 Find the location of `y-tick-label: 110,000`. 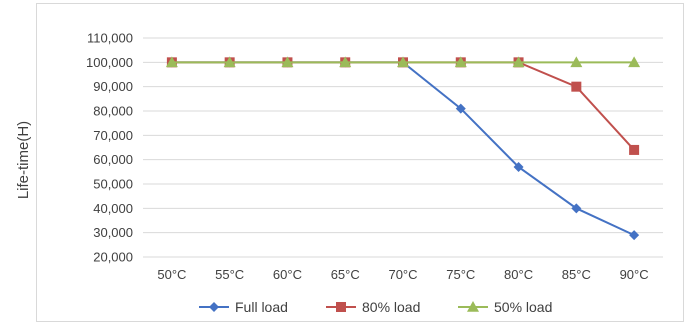

y-tick-label: 110,000 is located at coordinates (110, 38).